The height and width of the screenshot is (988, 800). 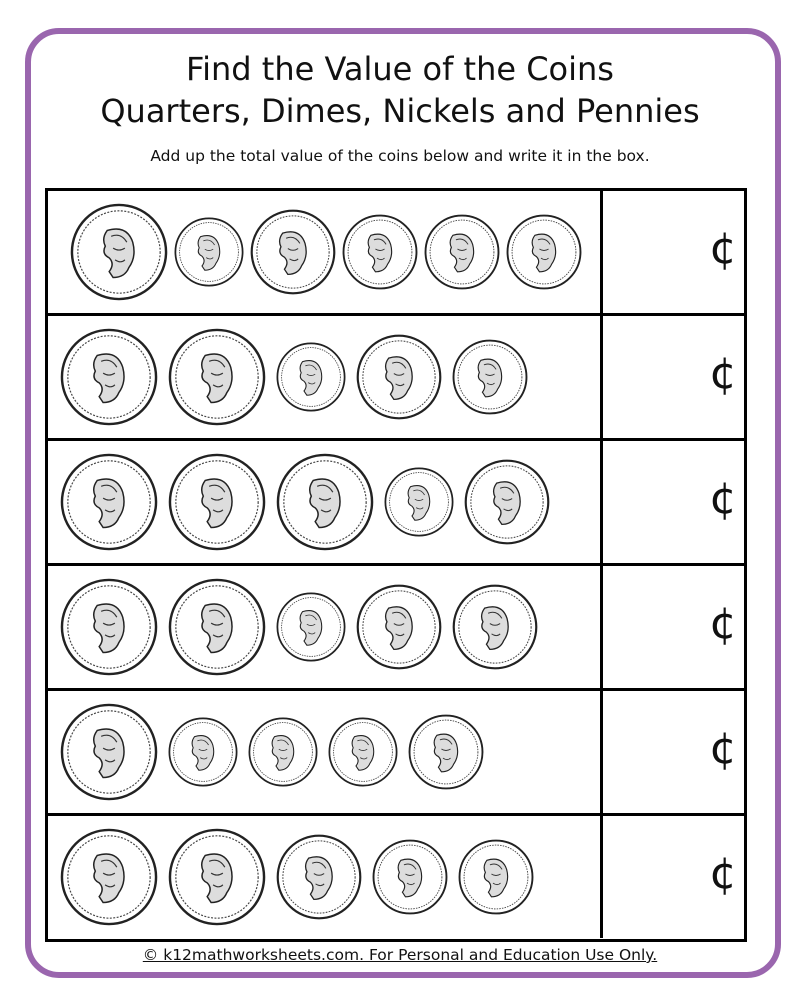 I want to click on title-line-2: Quarters, Dimes, Nickels and Pennies, so click(x=400, y=111).